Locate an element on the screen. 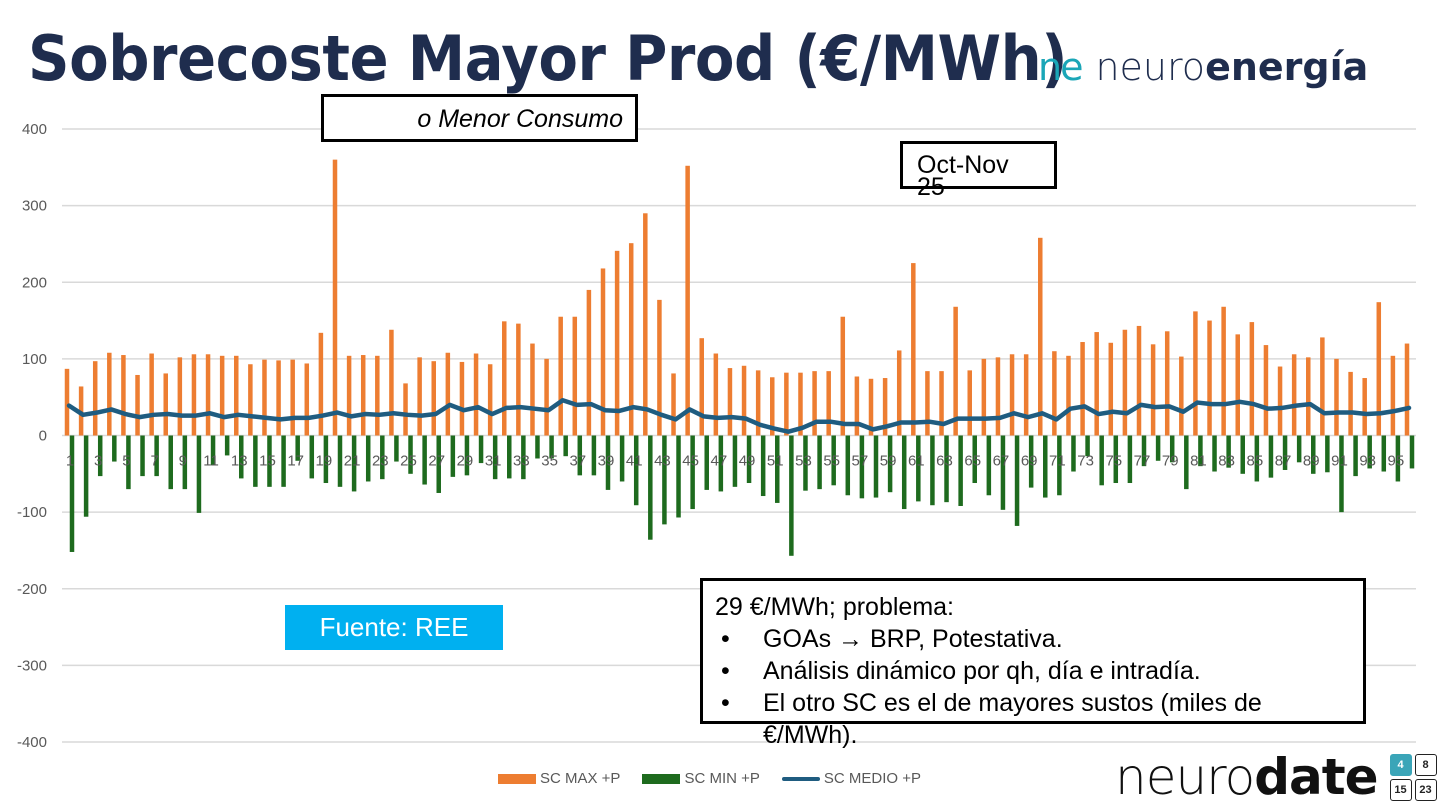 The height and width of the screenshot is (810, 1440). line-sc-medio is located at coordinates (739, 416).